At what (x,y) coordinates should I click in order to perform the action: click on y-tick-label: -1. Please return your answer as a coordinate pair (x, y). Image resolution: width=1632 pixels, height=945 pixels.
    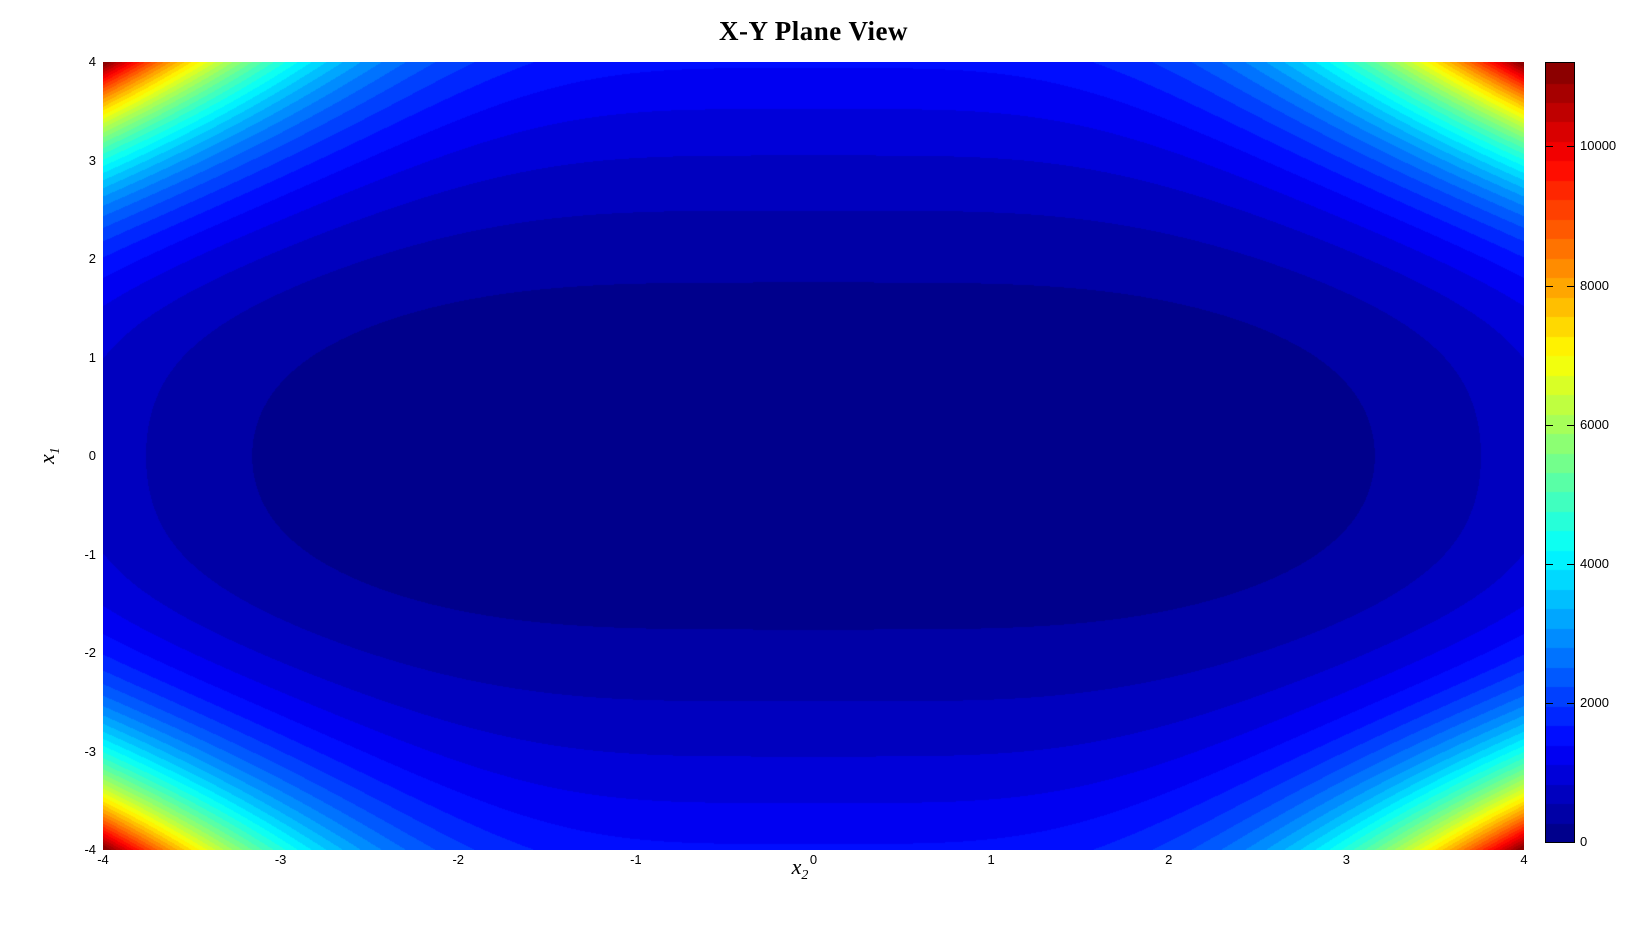
    Looking at the image, I should click on (90, 554).